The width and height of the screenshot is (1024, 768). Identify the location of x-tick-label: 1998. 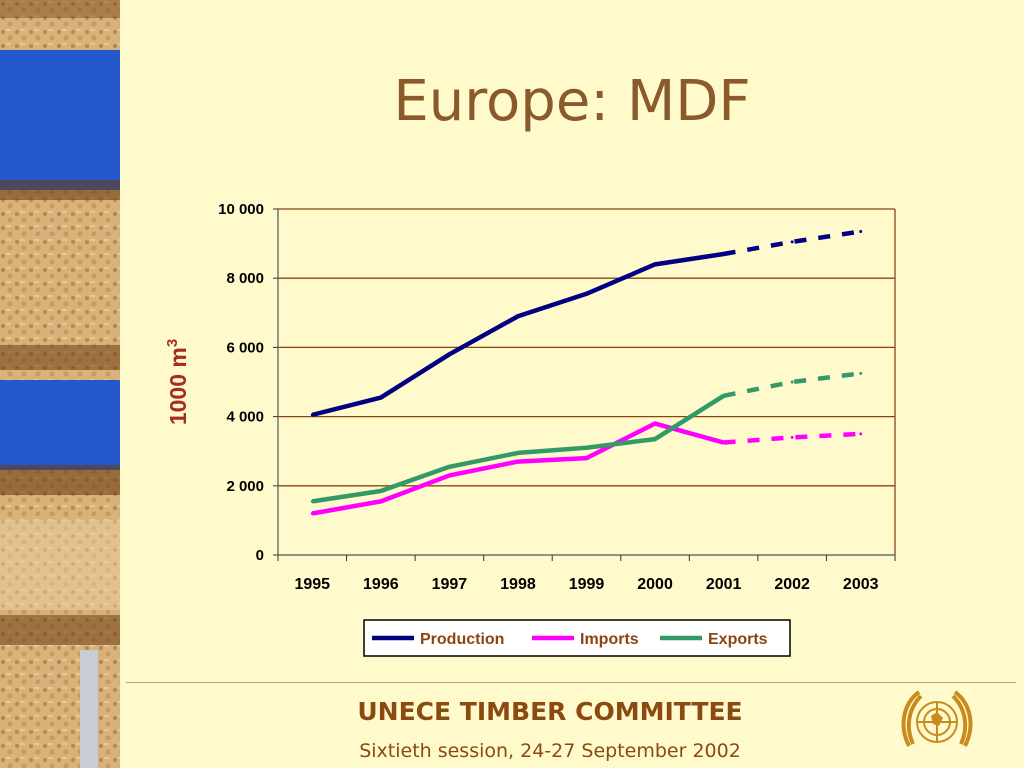
(518, 584).